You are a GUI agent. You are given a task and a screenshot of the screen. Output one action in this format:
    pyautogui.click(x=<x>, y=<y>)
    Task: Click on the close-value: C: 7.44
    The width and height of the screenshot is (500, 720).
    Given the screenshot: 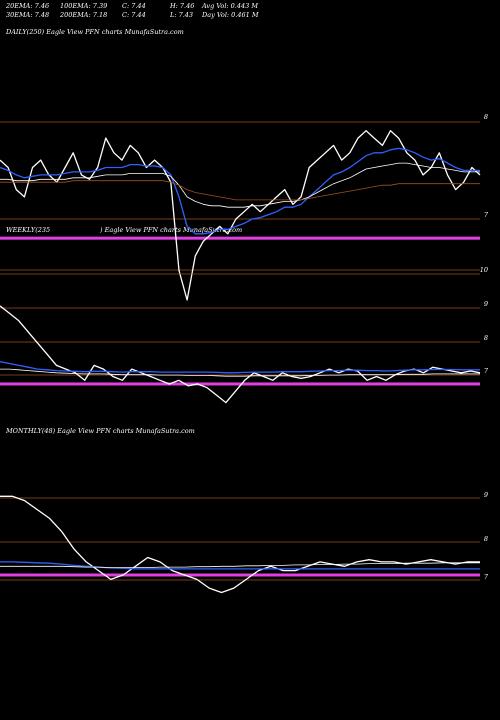 What is the action you would take?
    pyautogui.click(x=134, y=6)
    